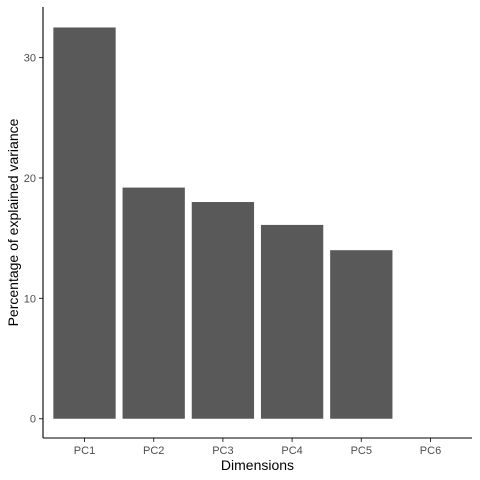 The width and height of the screenshot is (480, 480). Describe the element at coordinates (84, 451) in the screenshot. I see `x-tick-label-pc1: PC1` at that location.